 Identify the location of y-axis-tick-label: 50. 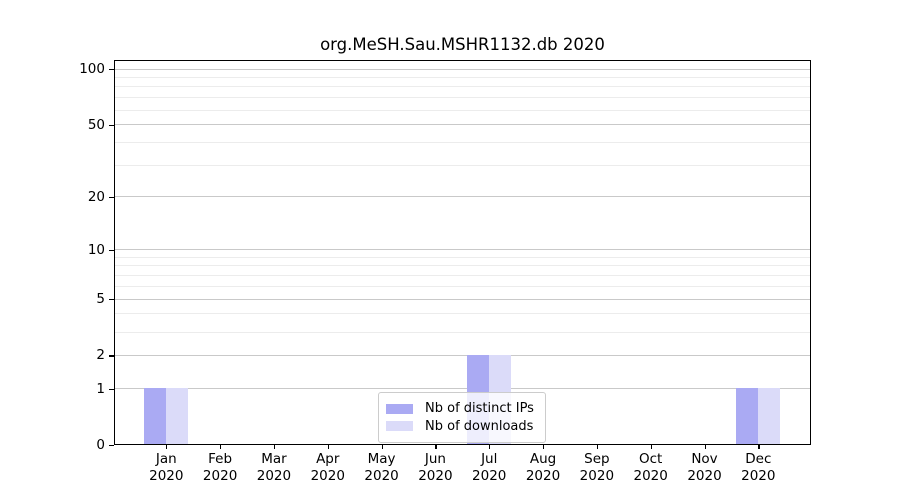
(96, 124).